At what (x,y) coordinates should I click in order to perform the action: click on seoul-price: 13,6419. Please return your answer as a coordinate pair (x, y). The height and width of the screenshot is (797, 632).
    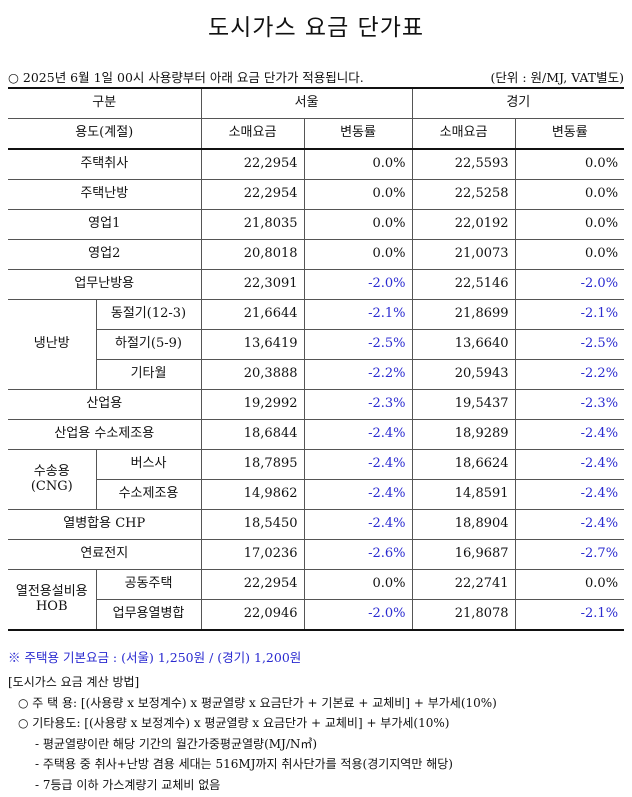
    Looking at the image, I should click on (252, 344).